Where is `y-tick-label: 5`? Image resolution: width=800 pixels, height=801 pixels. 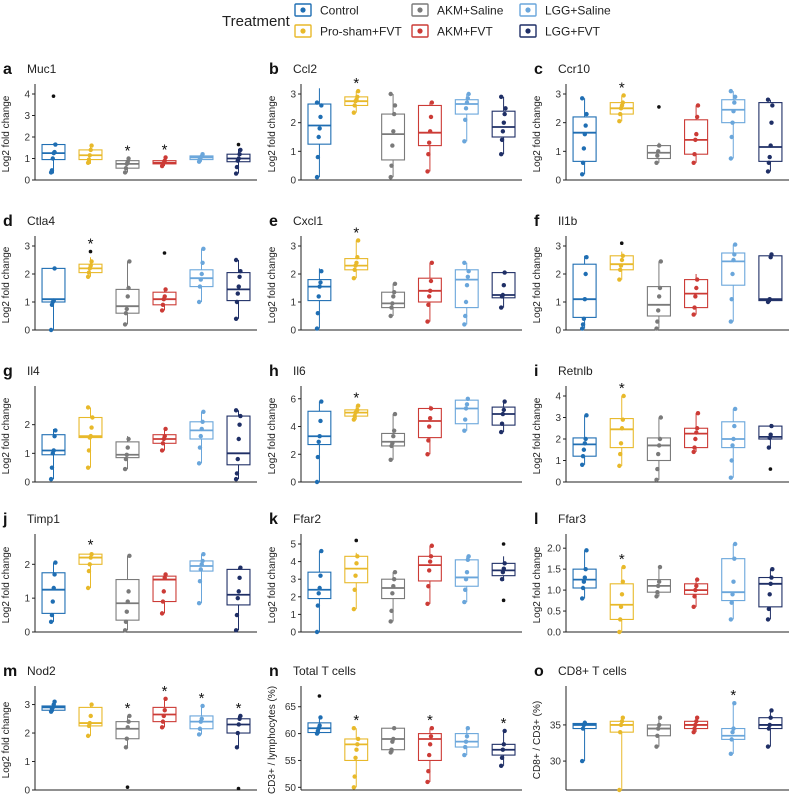
y-tick-label: 5 is located at coordinates (293, 545).